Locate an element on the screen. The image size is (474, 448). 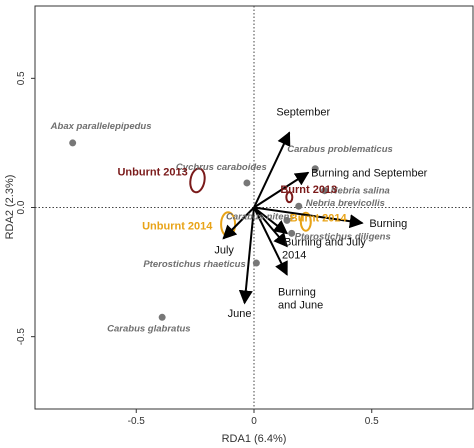
species-label-nebria-salina: Nebria salina is located at coordinates (360, 191).